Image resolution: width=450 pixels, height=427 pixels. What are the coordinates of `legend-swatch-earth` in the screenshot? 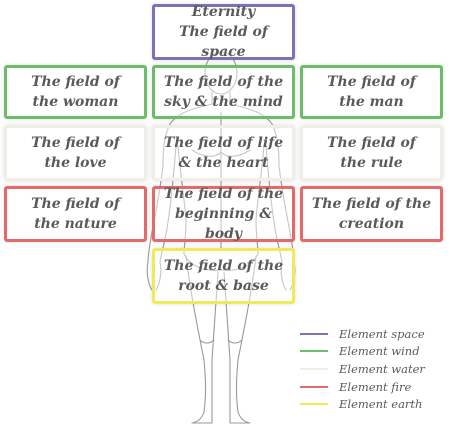 It's located at (314, 404).